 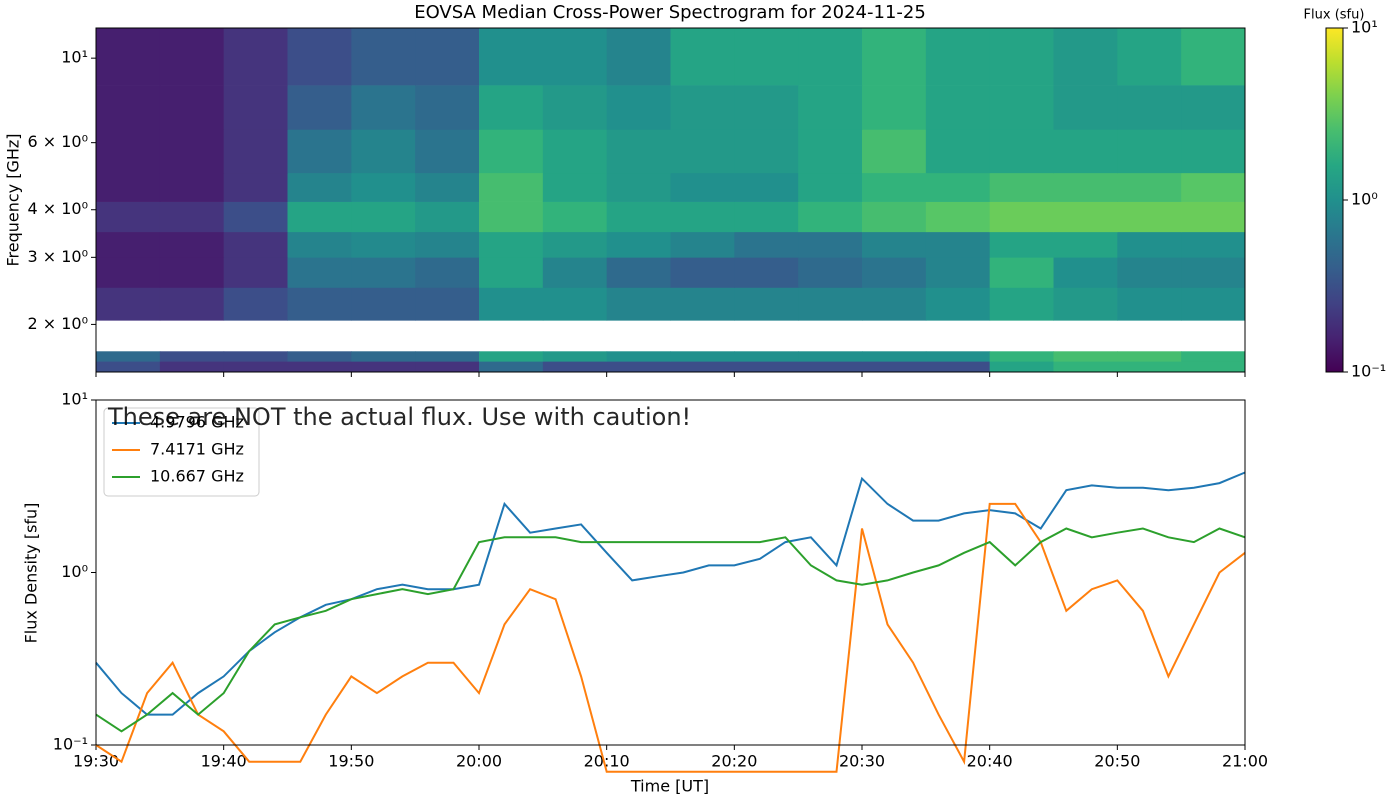 I want to click on y-axis-label: Flux Density [sfu], so click(x=31, y=573).